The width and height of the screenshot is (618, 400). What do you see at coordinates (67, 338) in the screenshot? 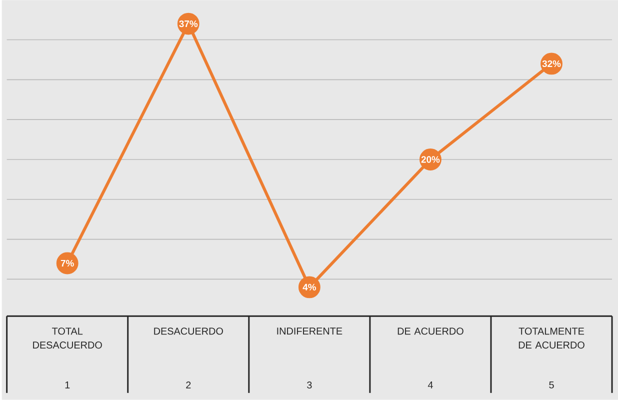
I see `text: TOTAL DESACUERDO` at bounding box center [67, 338].